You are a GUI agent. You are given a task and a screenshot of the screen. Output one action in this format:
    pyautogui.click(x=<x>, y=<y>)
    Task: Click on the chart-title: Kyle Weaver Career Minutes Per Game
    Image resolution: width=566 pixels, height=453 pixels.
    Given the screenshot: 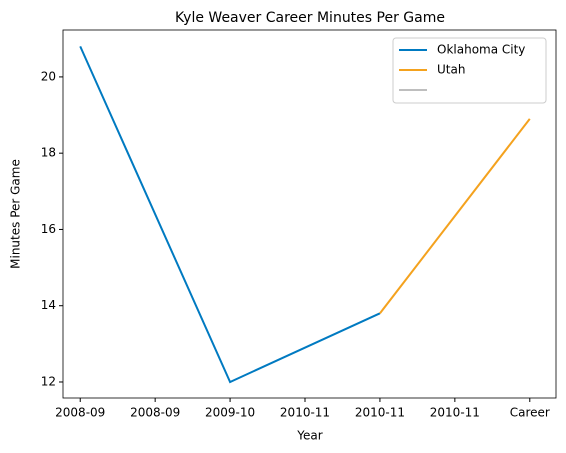 What is the action you would take?
    pyautogui.click(x=310, y=18)
    